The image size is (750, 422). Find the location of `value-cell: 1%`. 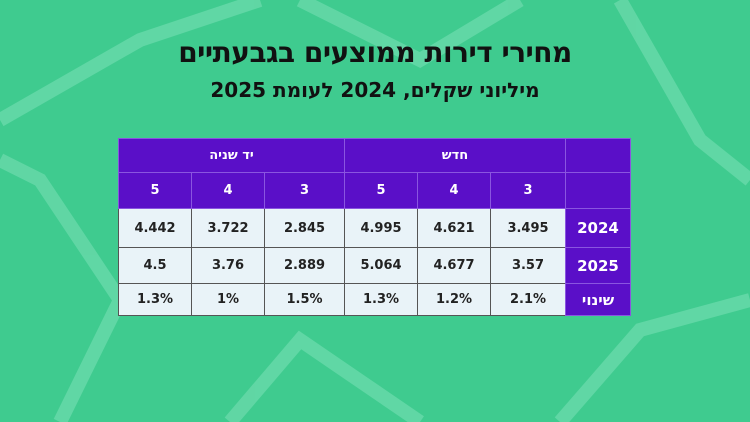

value-cell: 1% is located at coordinates (228, 299).